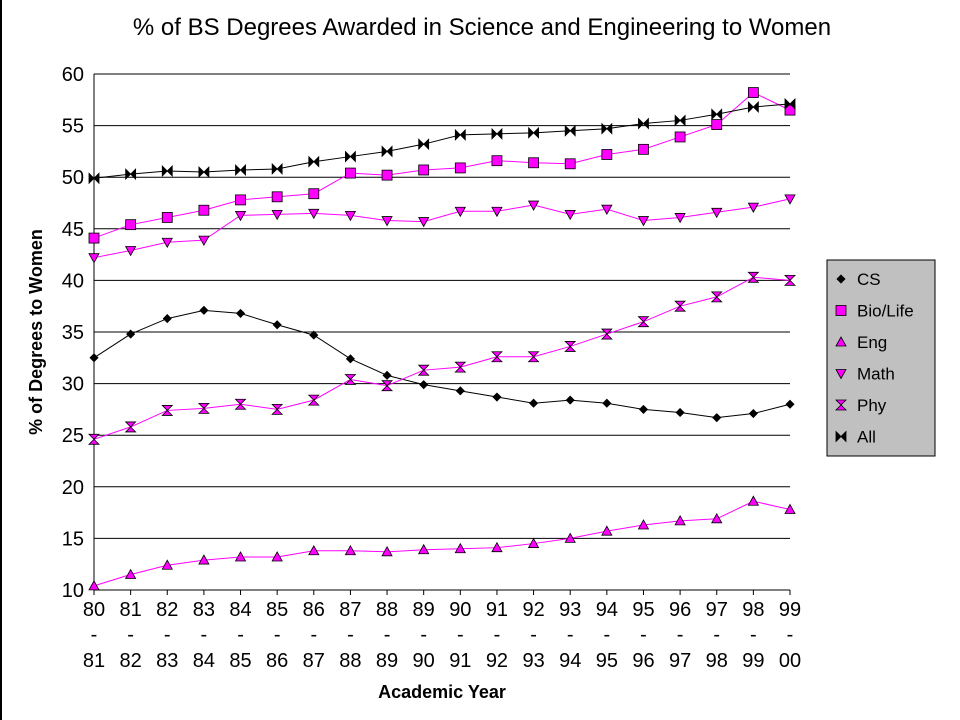 The width and height of the screenshot is (960, 720). I want to click on x-tick-label: 90 -91, so click(460, 635).